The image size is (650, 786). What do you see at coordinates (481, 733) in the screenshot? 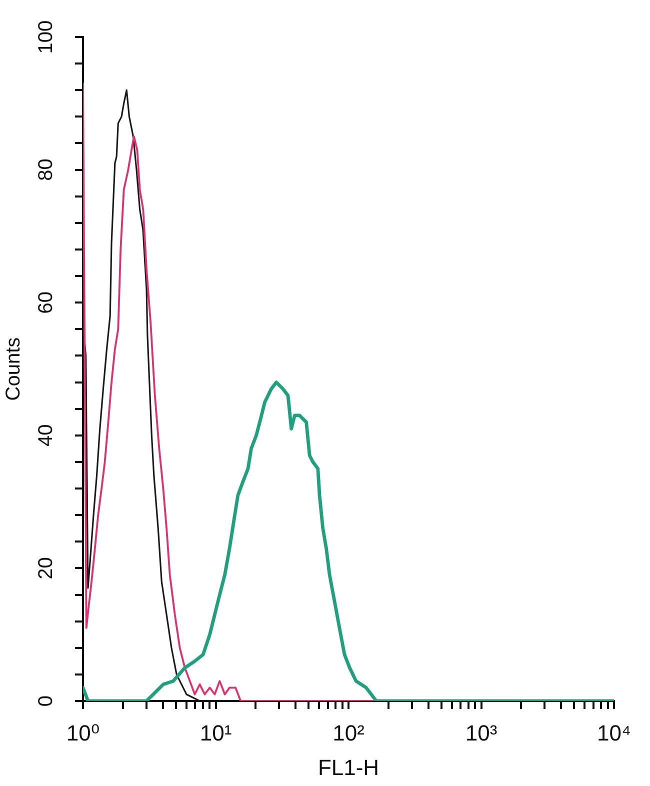
I see `x-tick-label: 10³` at bounding box center [481, 733].